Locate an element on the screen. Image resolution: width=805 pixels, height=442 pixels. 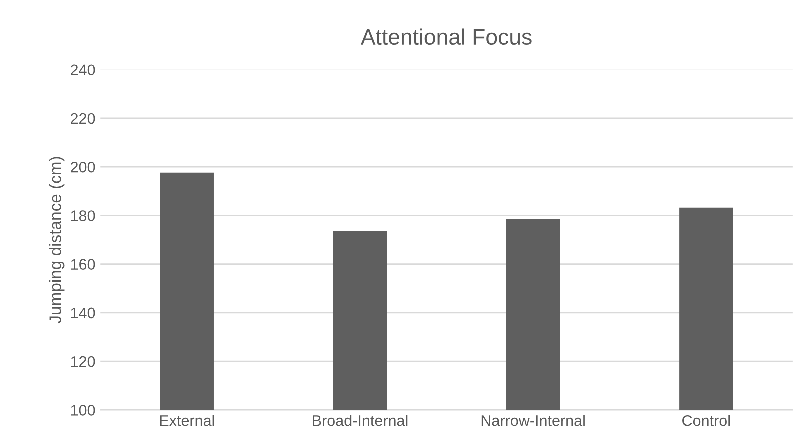
chart-title: Attentional Focus is located at coordinates (446, 37).